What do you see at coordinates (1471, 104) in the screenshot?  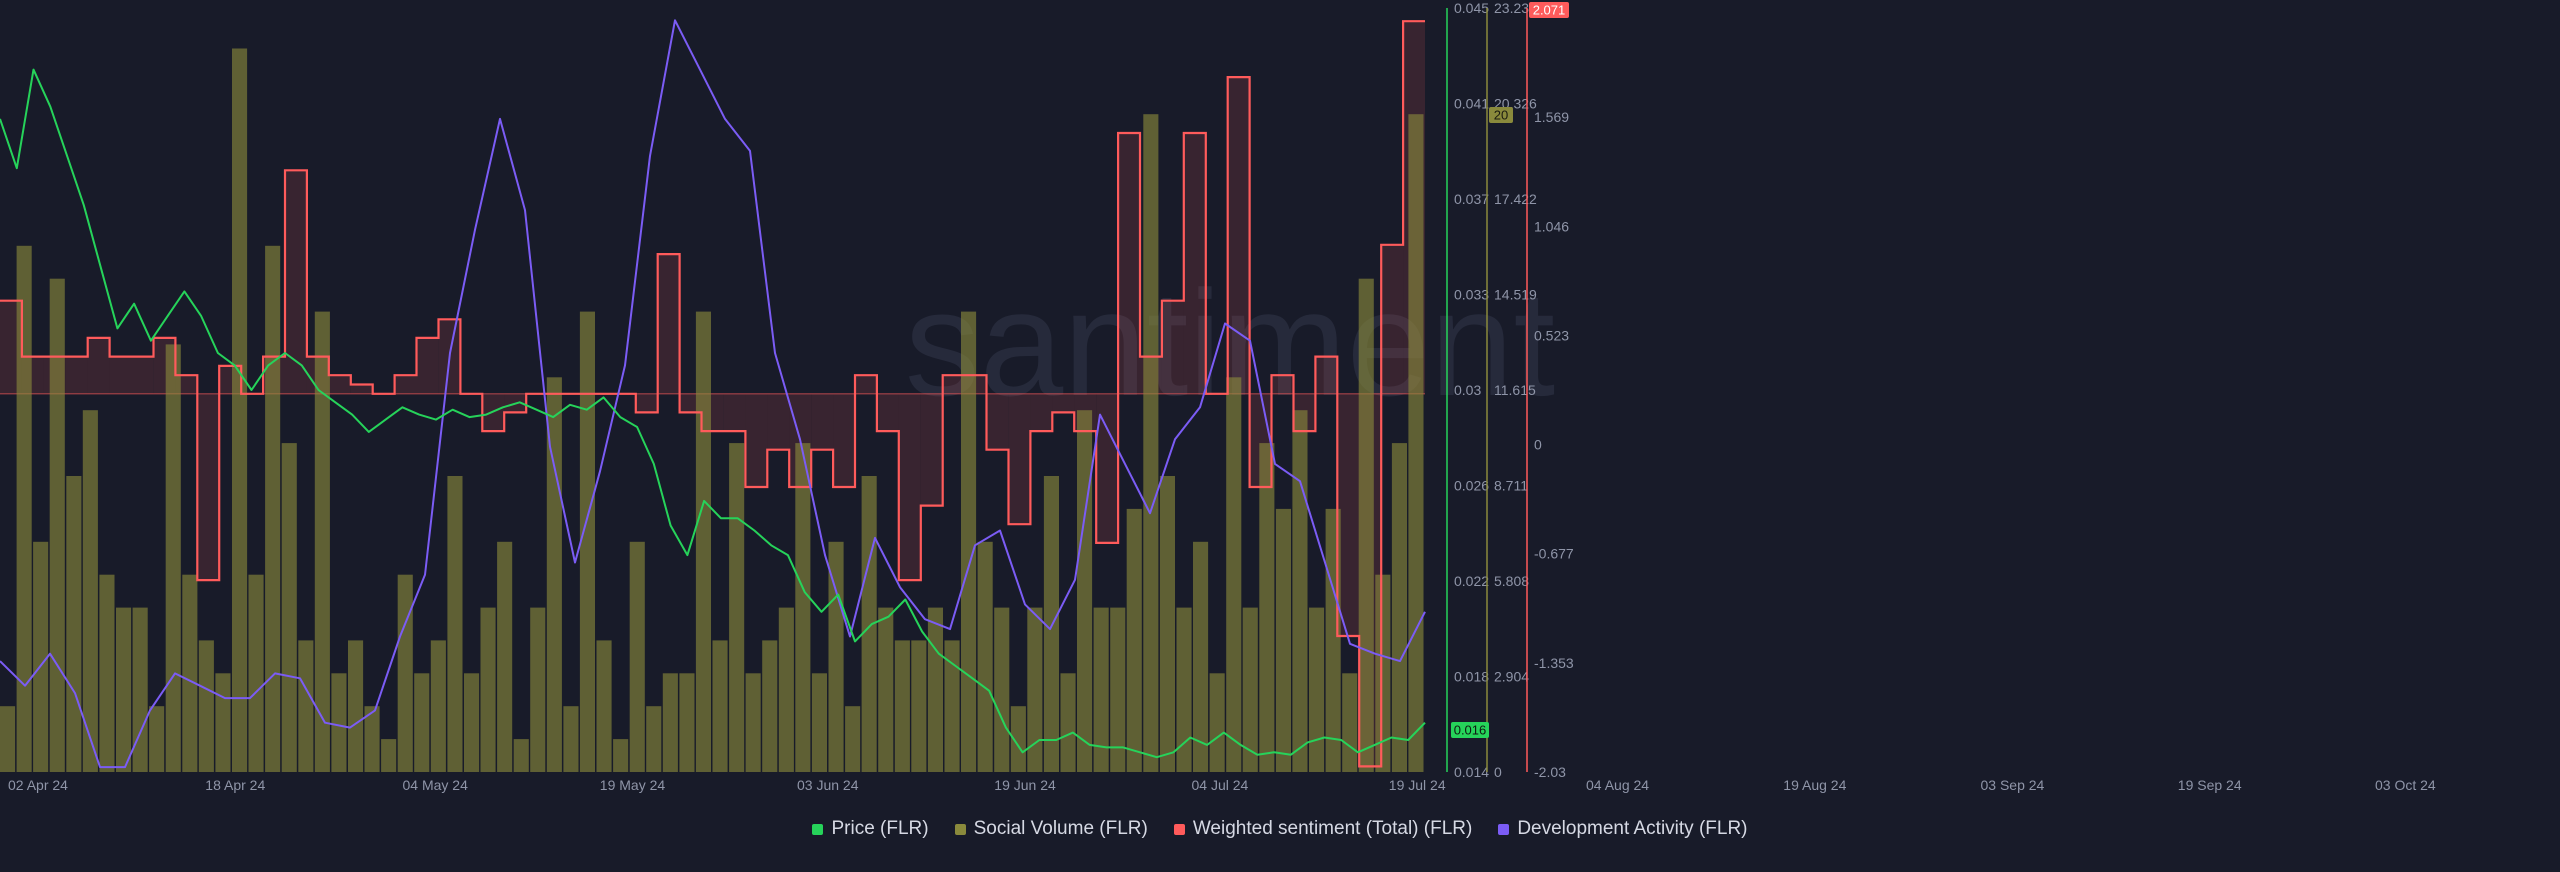 I see `price-axis-tick: 0.041` at bounding box center [1471, 104].